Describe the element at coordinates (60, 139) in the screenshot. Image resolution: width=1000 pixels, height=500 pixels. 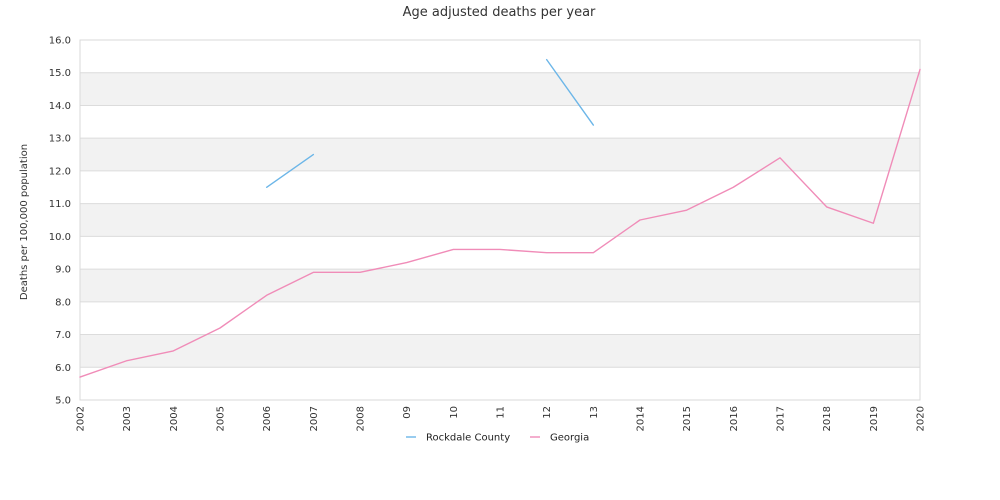
I see `y-tick-label: 13.0` at that location.